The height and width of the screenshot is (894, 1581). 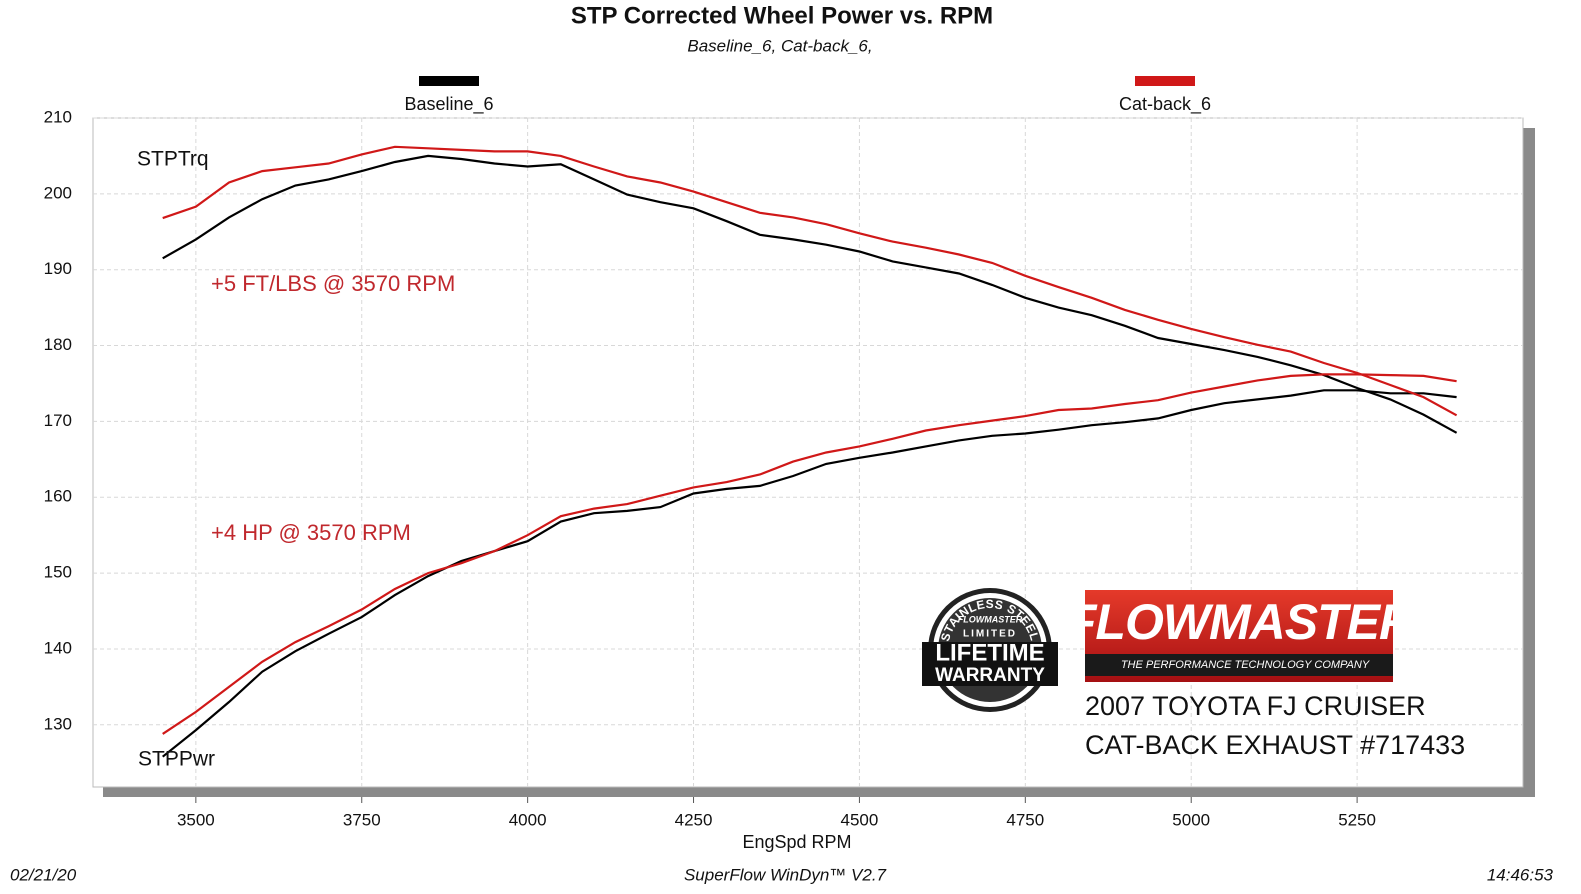 I want to click on legend-label: Cat-back_6, so click(x=1165, y=104).